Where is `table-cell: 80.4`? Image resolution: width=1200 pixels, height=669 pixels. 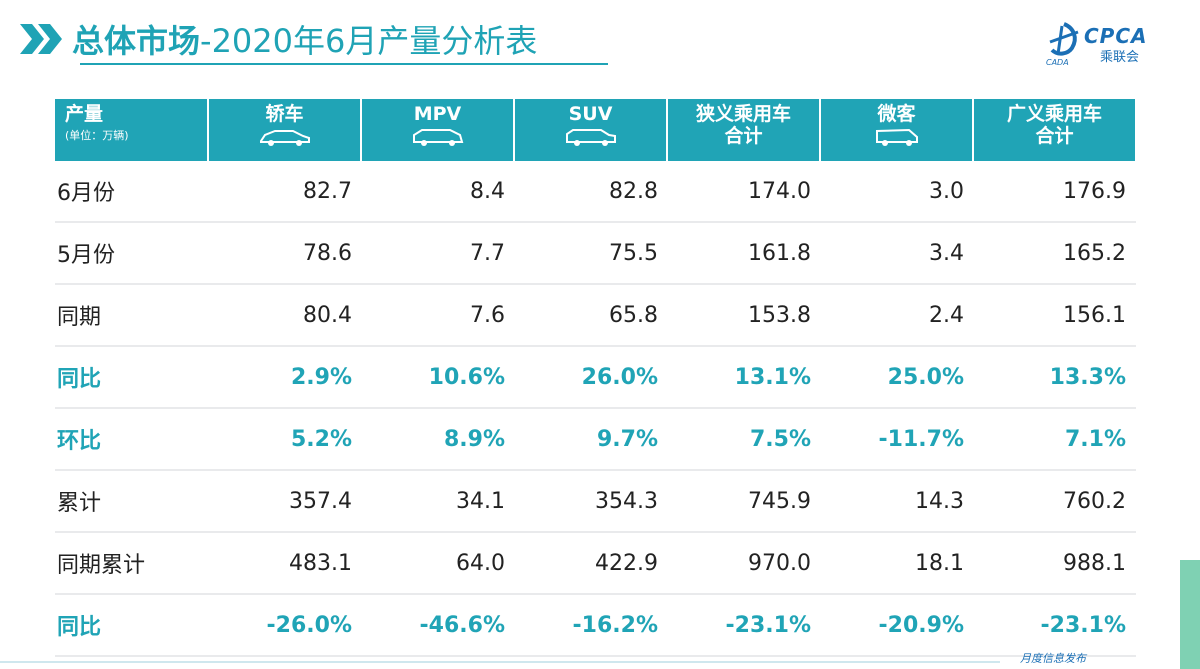 table-cell: 80.4 is located at coordinates (285, 315).